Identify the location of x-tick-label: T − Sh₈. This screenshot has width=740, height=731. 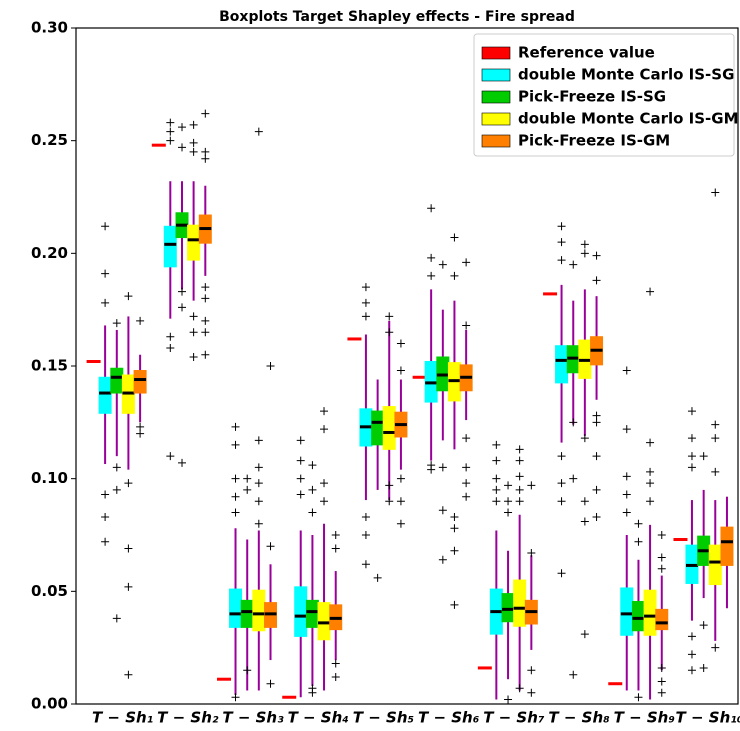
(579, 718).